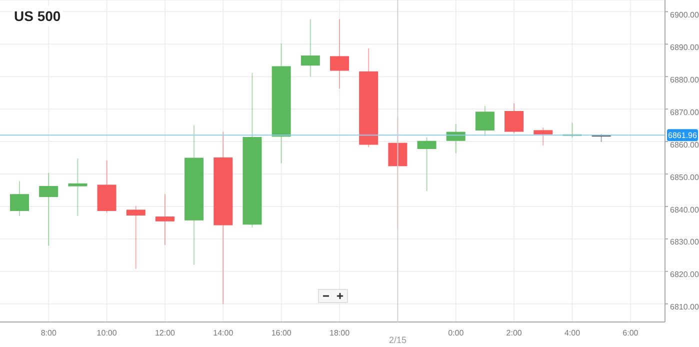 Image resolution: width=699 pixels, height=347 pixels. Describe the element at coordinates (514, 333) in the screenshot. I see `x-tick-label: 2:00` at that location.